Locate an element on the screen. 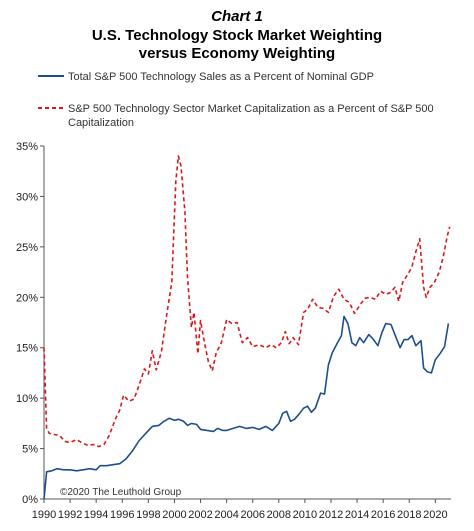 Image resolution: width=474 pixels, height=531 pixels. x-tick-label: 1994 is located at coordinates (96, 515).